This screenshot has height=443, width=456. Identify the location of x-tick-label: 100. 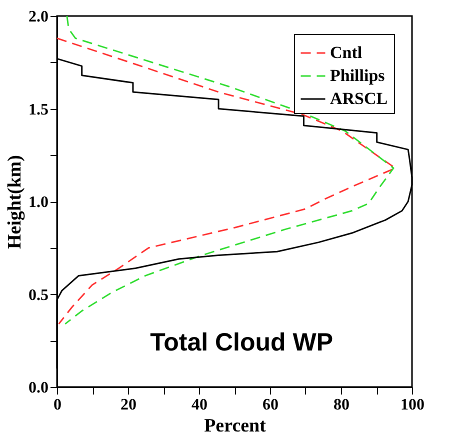
(412, 405).